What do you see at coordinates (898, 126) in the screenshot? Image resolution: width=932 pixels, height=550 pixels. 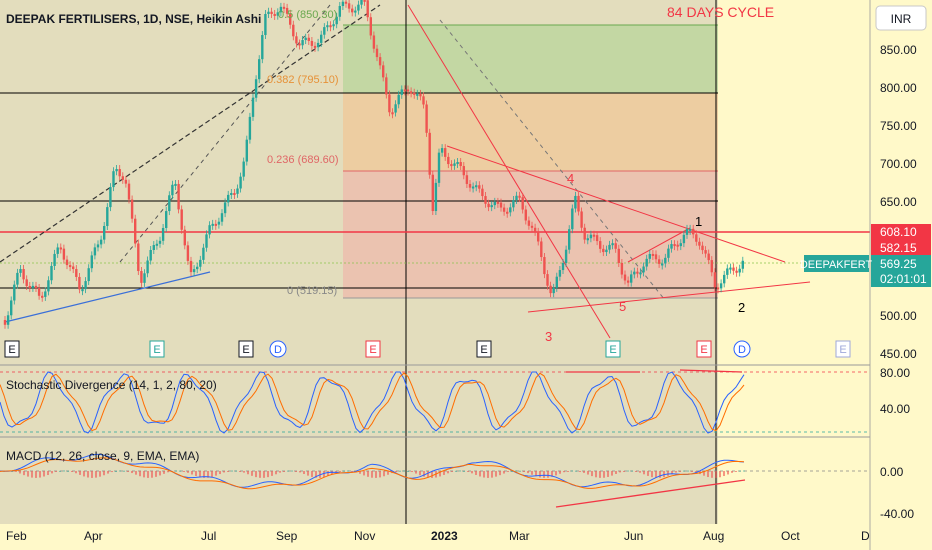 I see `price-label: 750.00` at bounding box center [898, 126].